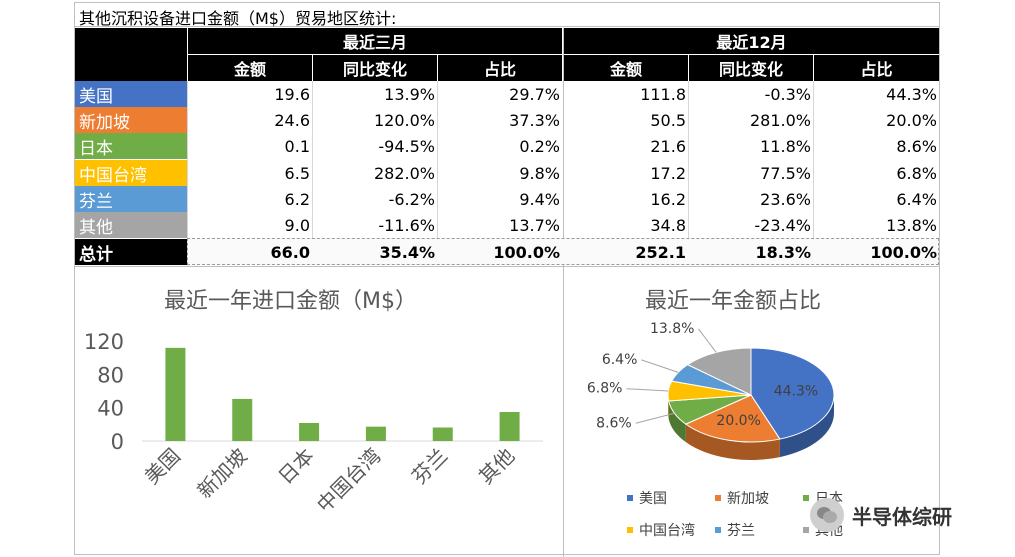 This screenshot has height=557, width=1015. What do you see at coordinates (614, 423) in the screenshot?
I see `pie-data-label: 8.6%` at bounding box center [614, 423].